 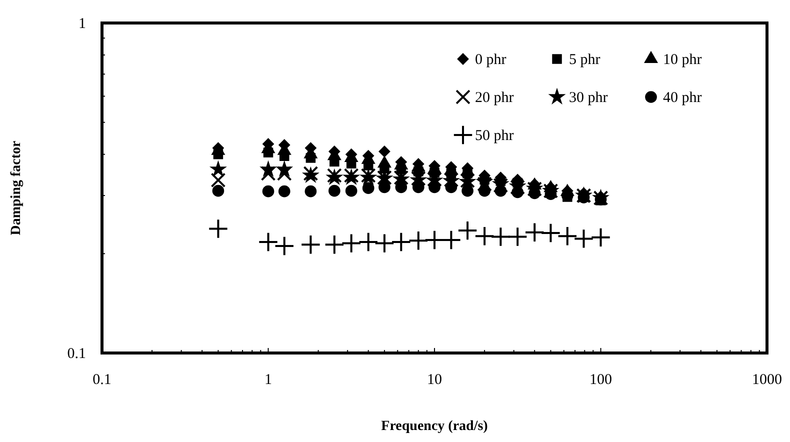 I want to click on legend-label: 40 phr, so click(x=682, y=98).